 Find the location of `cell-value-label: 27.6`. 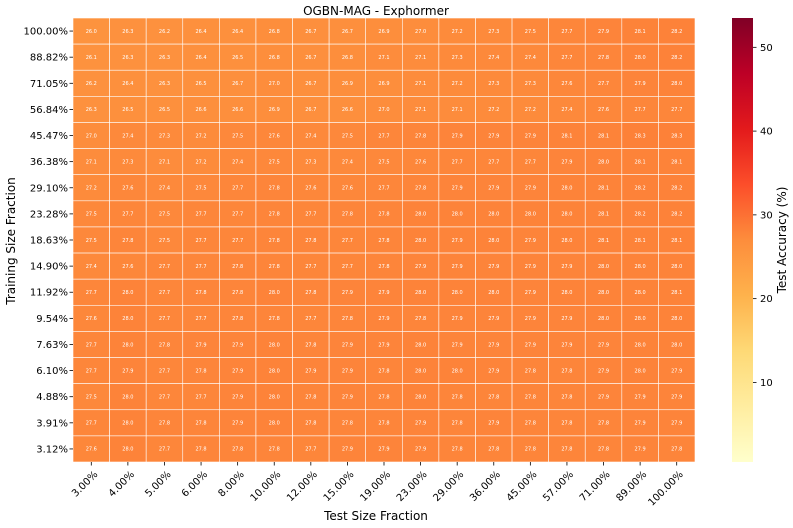

cell-value-label: 27.6 is located at coordinates (310, 189).